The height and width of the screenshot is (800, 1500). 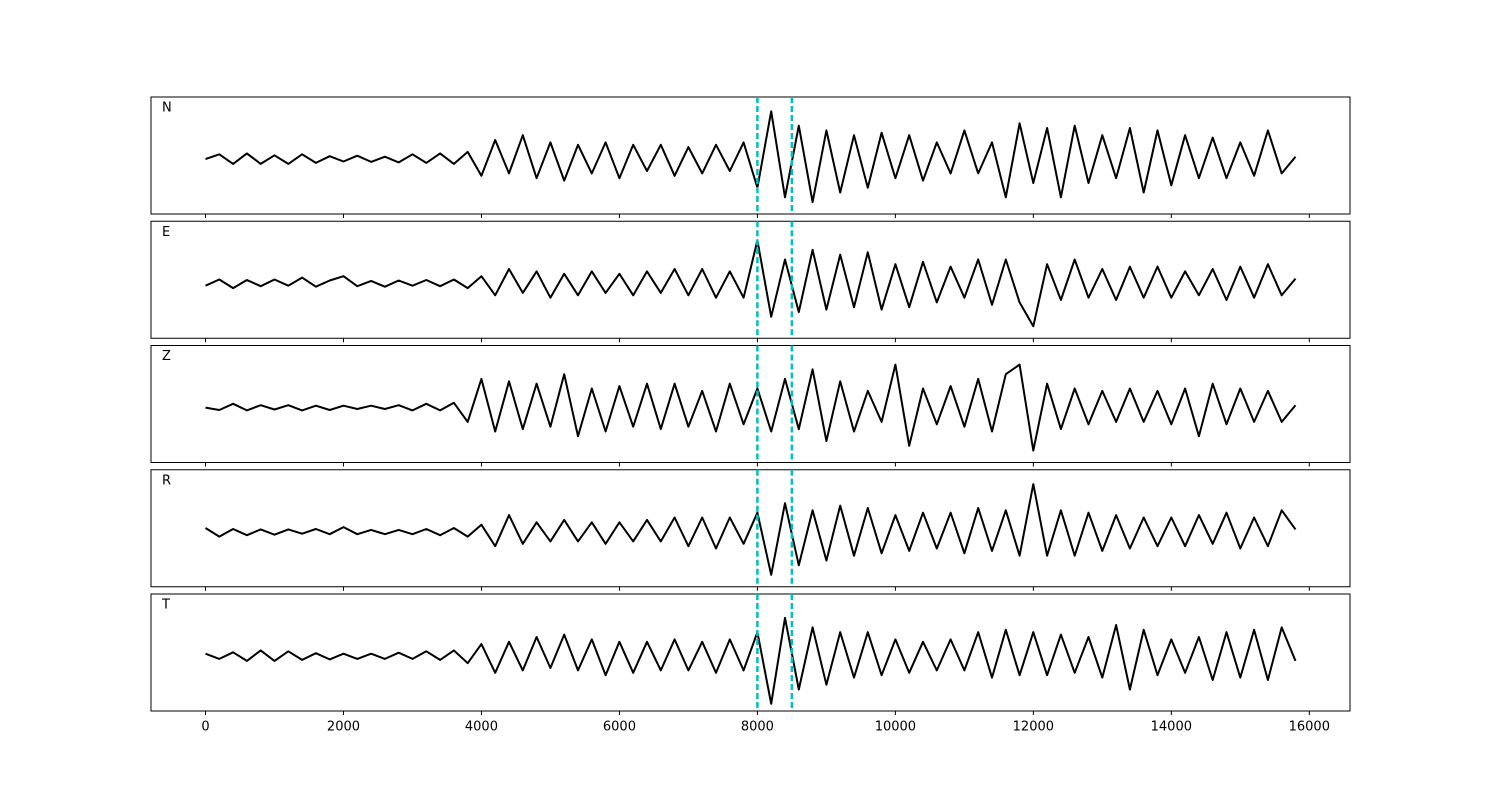 What do you see at coordinates (166, 232) in the screenshot?
I see `panel-label: E` at bounding box center [166, 232].